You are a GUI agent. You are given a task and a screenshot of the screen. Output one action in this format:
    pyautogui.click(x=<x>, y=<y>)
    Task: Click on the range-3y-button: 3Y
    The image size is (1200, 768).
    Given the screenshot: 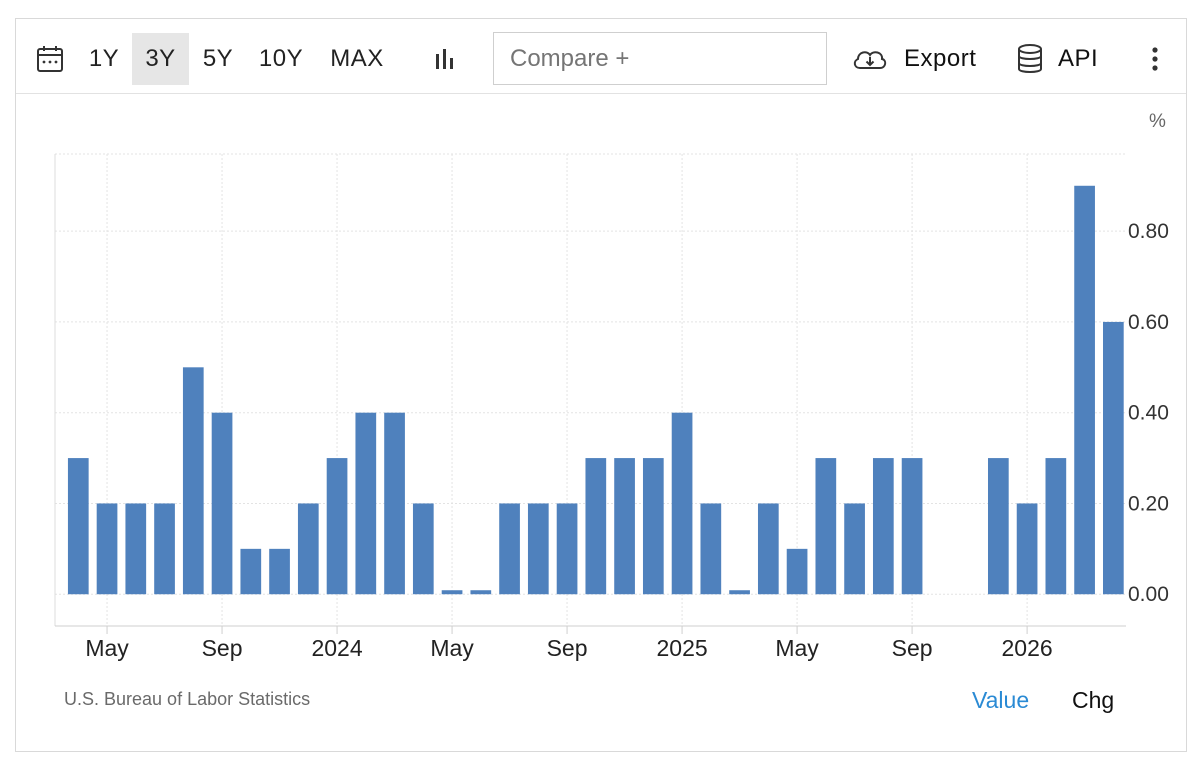 What is the action you would take?
    pyautogui.click(x=160, y=59)
    